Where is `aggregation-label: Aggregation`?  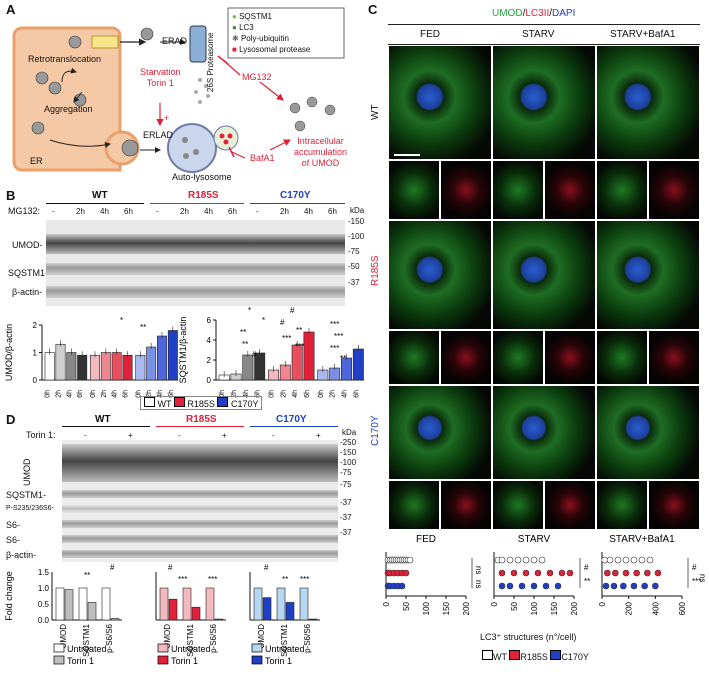 aggregation-label: Aggregation is located at coordinates (68, 109).